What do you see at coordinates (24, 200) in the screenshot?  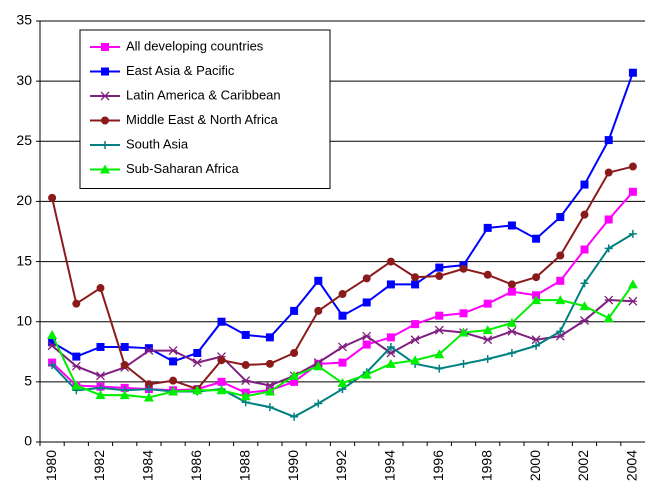 I see `y-tick-label: 20` at bounding box center [24, 200].